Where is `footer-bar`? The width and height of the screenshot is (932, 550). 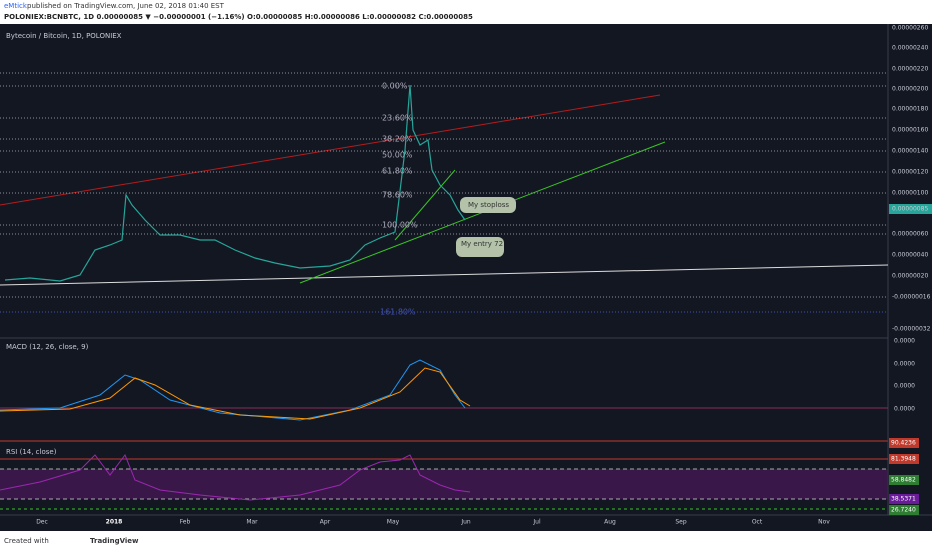 footer-bar is located at coordinates (466, 540).